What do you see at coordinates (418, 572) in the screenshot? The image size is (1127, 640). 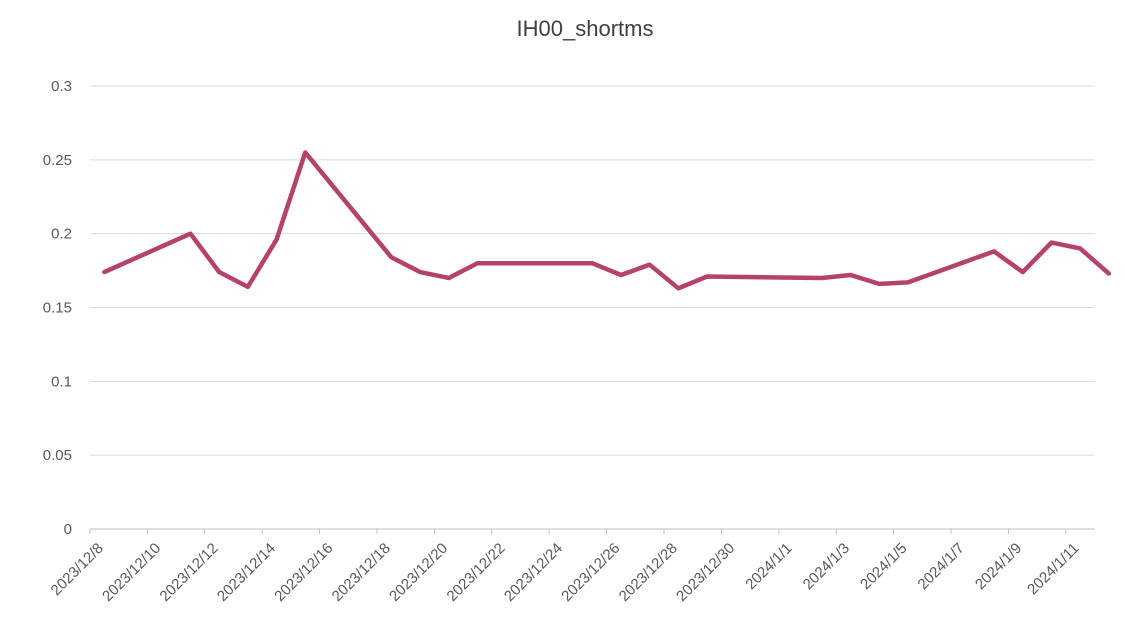 I see `x-tick-label: 2023/12/20` at bounding box center [418, 572].